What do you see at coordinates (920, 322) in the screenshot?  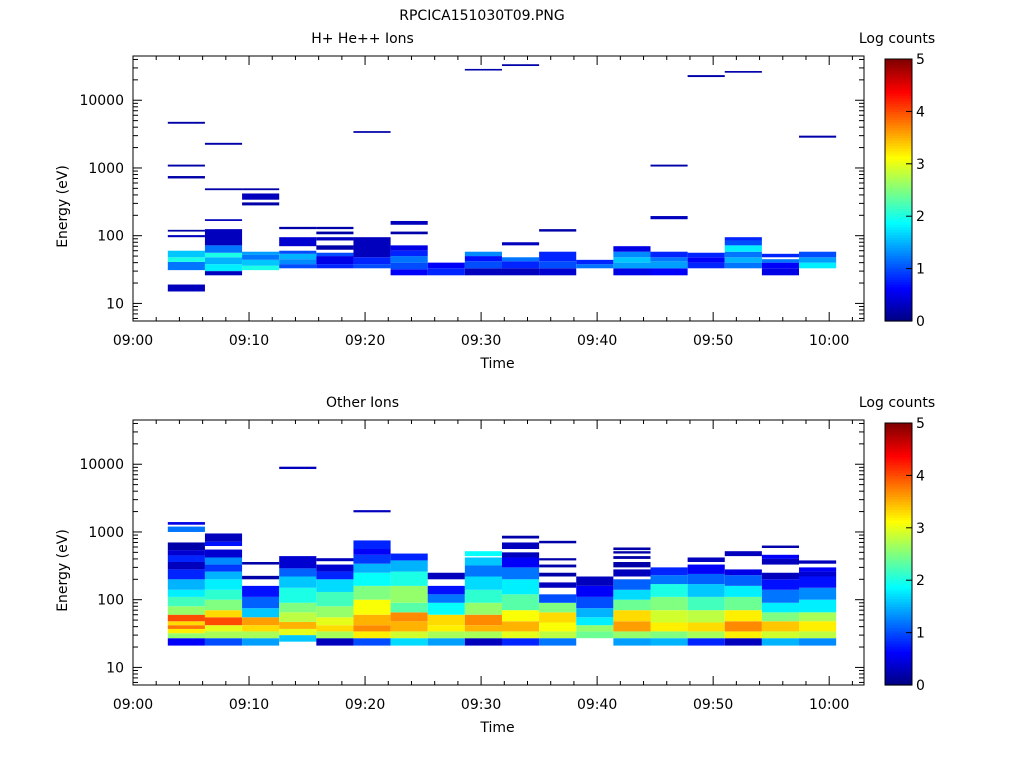 I see `colorbar-tick-label: 0` at bounding box center [920, 322].